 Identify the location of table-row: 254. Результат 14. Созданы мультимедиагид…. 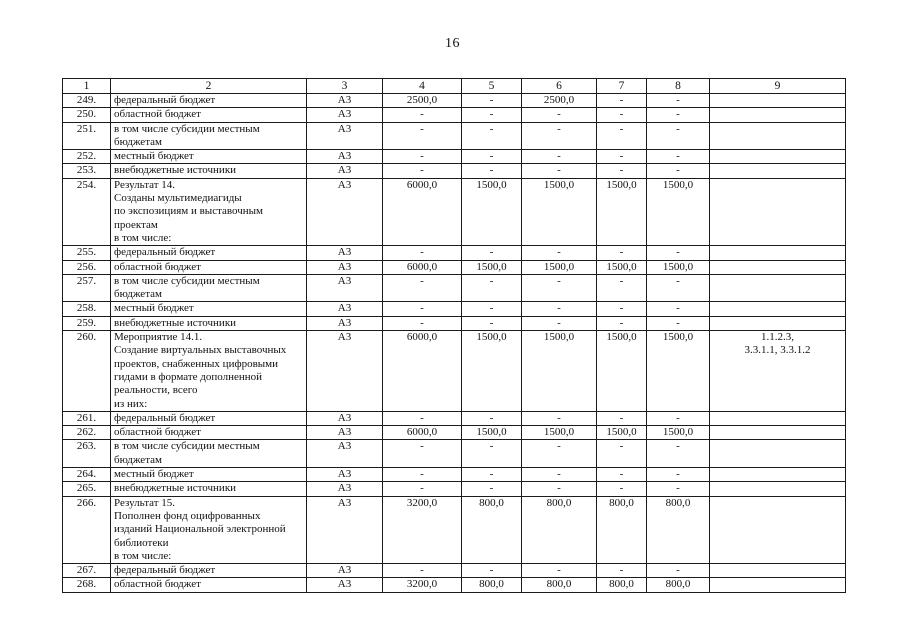
(454, 212).